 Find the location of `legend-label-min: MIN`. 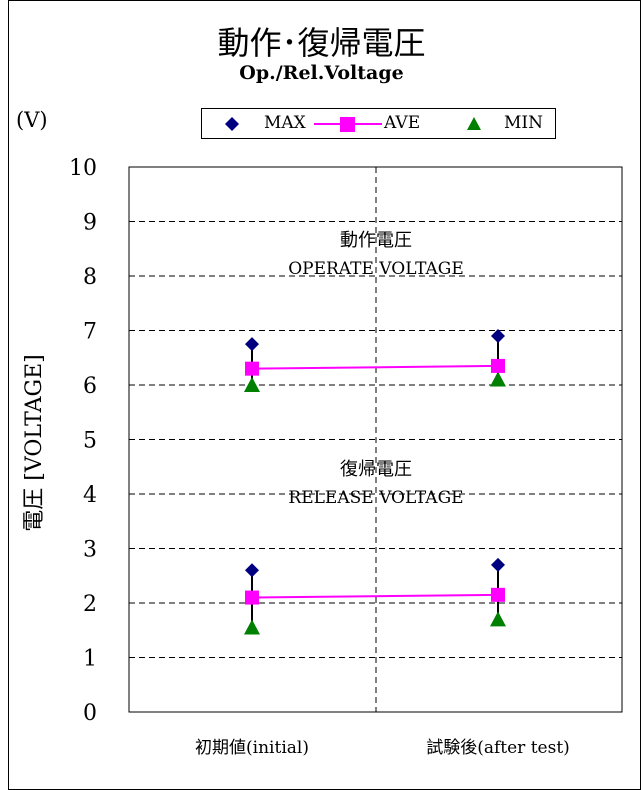

legend-label-min: MIN is located at coordinates (523, 123).